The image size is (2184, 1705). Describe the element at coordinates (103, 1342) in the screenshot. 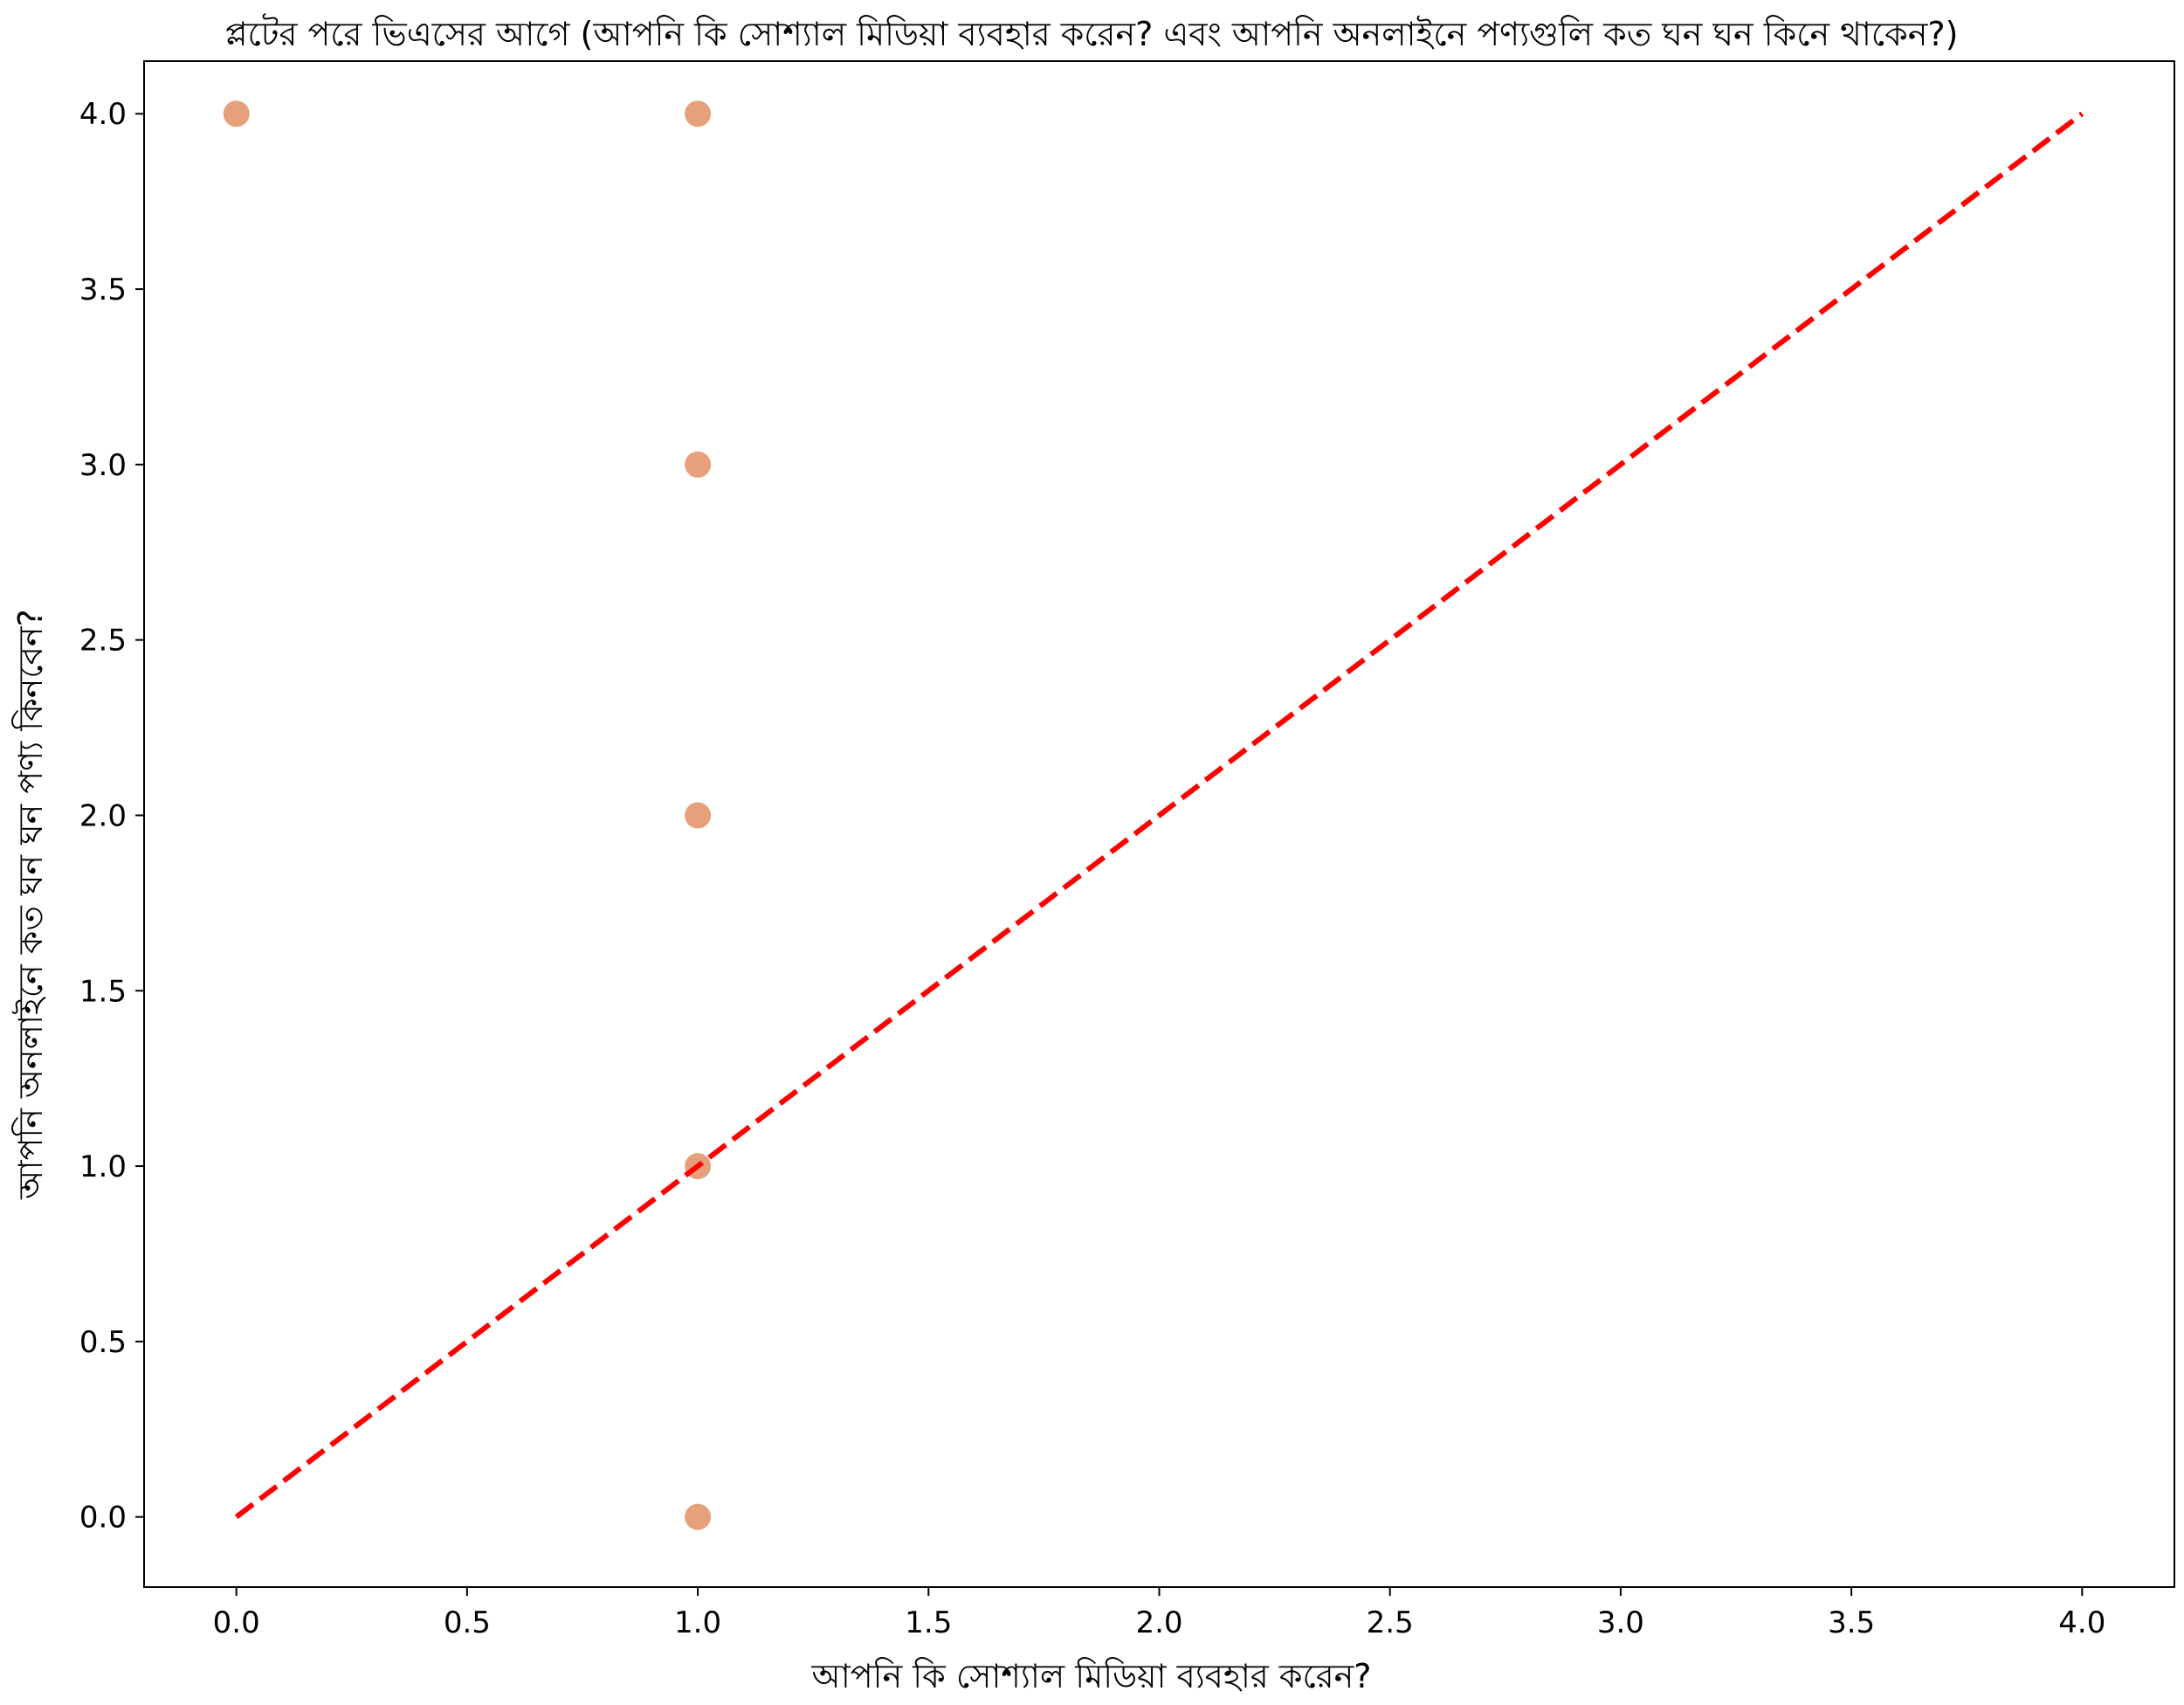

I see `y-tick-label-1: 0.5` at that location.